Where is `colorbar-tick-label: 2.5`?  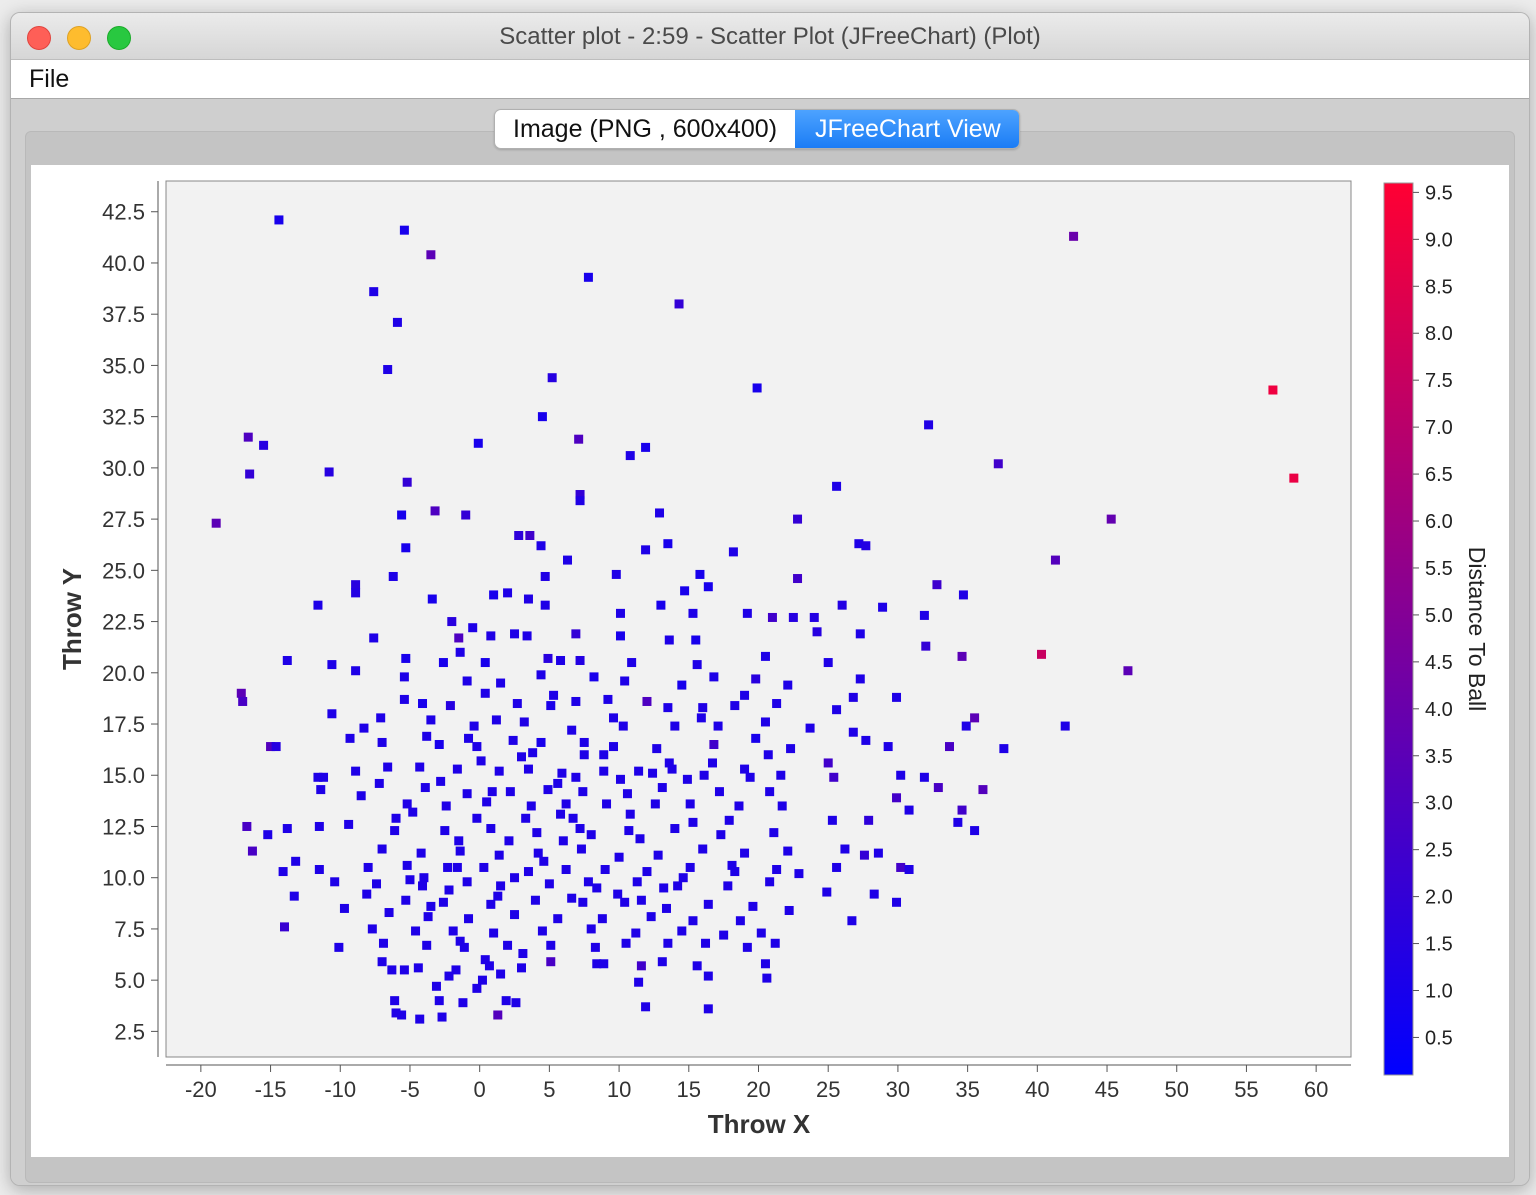 colorbar-tick-label: 2.5 is located at coordinates (1439, 851).